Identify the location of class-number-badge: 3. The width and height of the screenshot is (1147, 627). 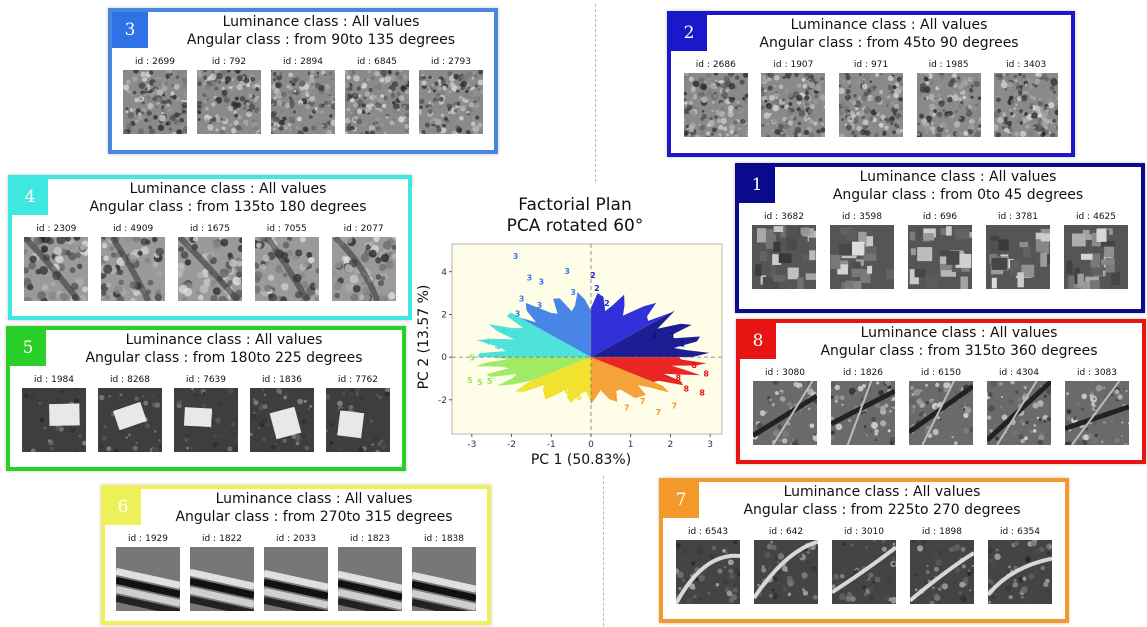
(130, 30).